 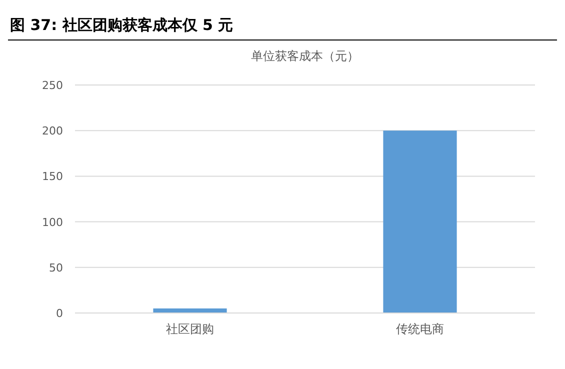 I want to click on x-tick-label: 社区团购, so click(x=190, y=329).